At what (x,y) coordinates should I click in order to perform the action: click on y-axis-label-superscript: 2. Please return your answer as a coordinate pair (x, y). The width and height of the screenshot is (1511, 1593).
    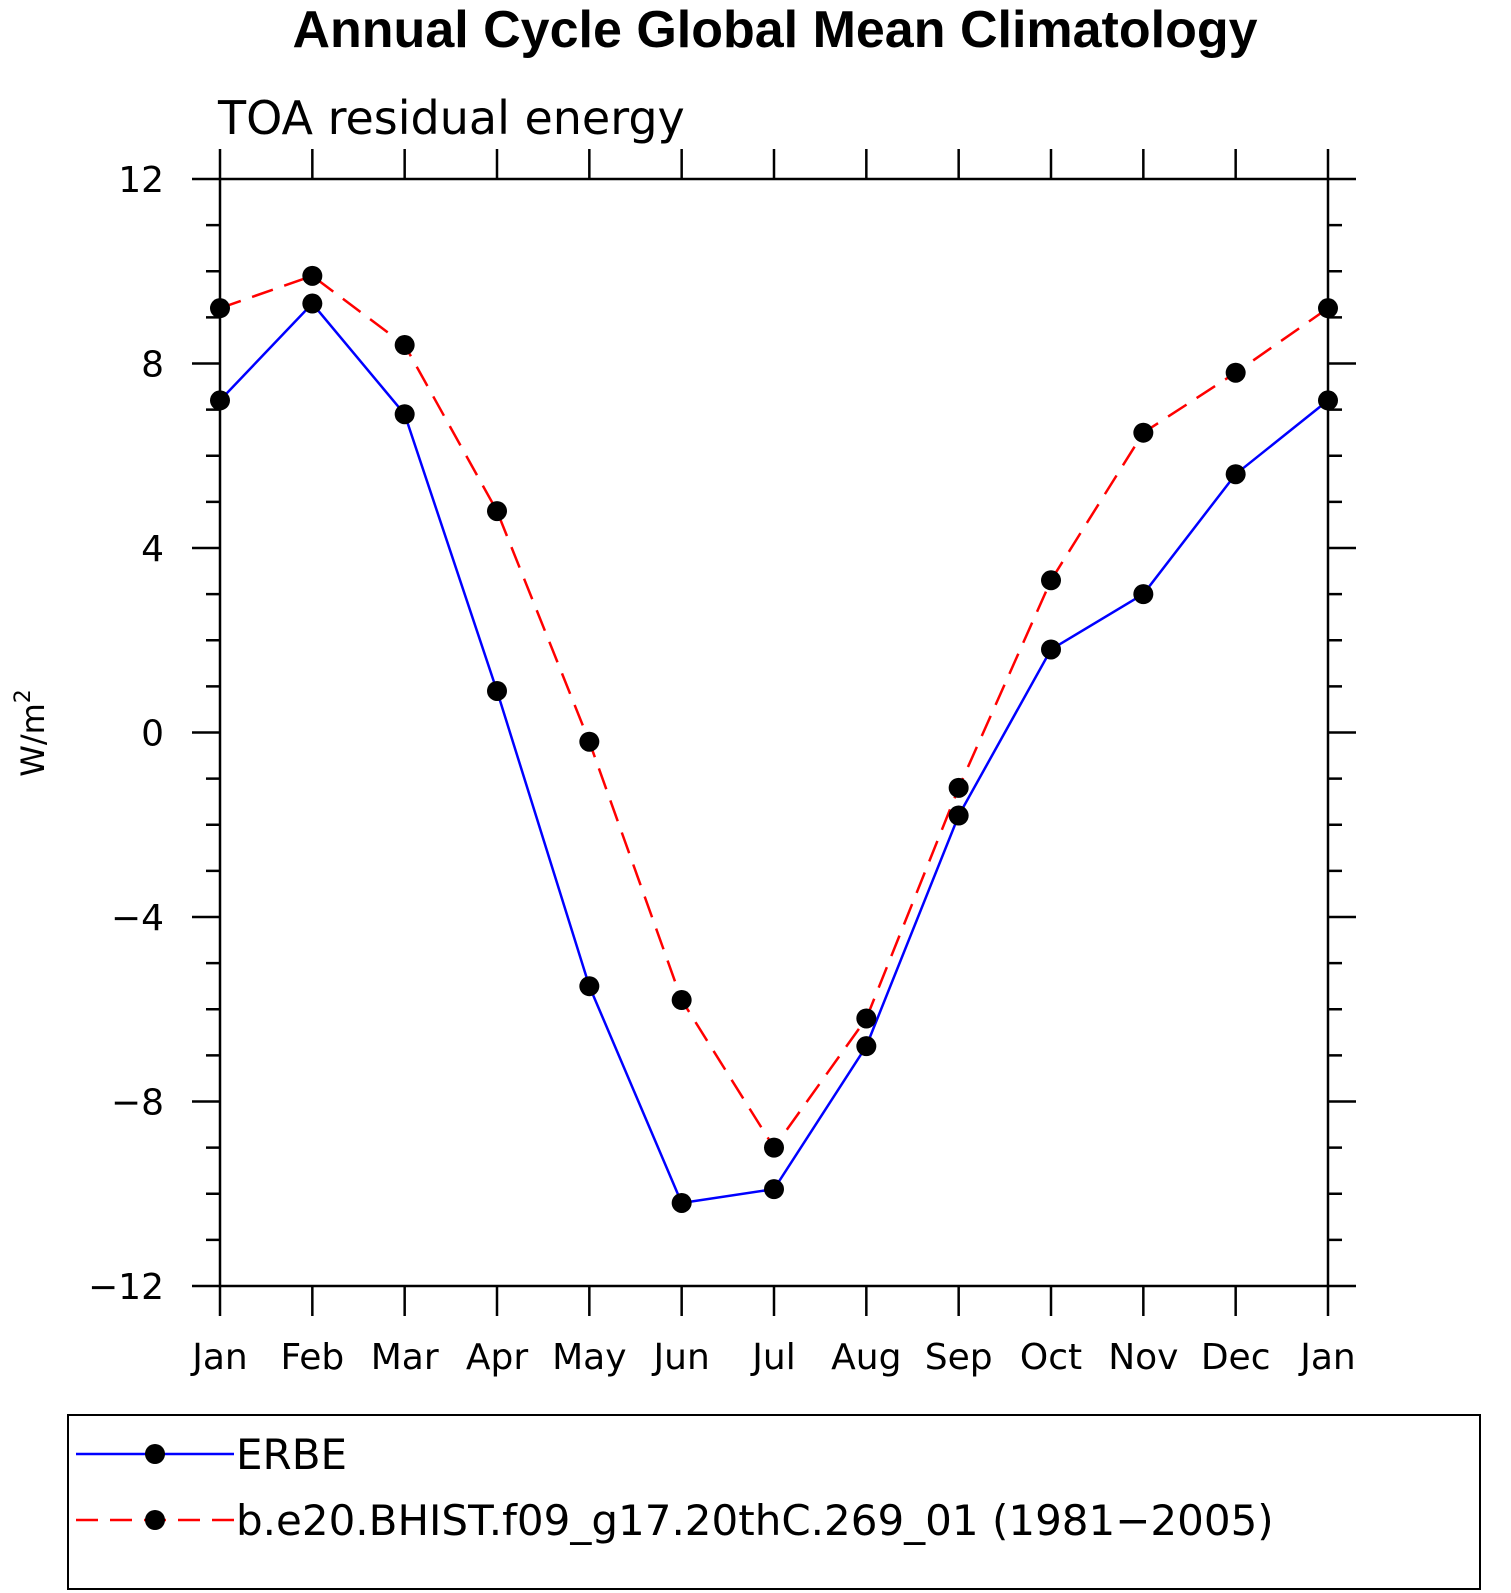
    Looking at the image, I should click on (23, 696).